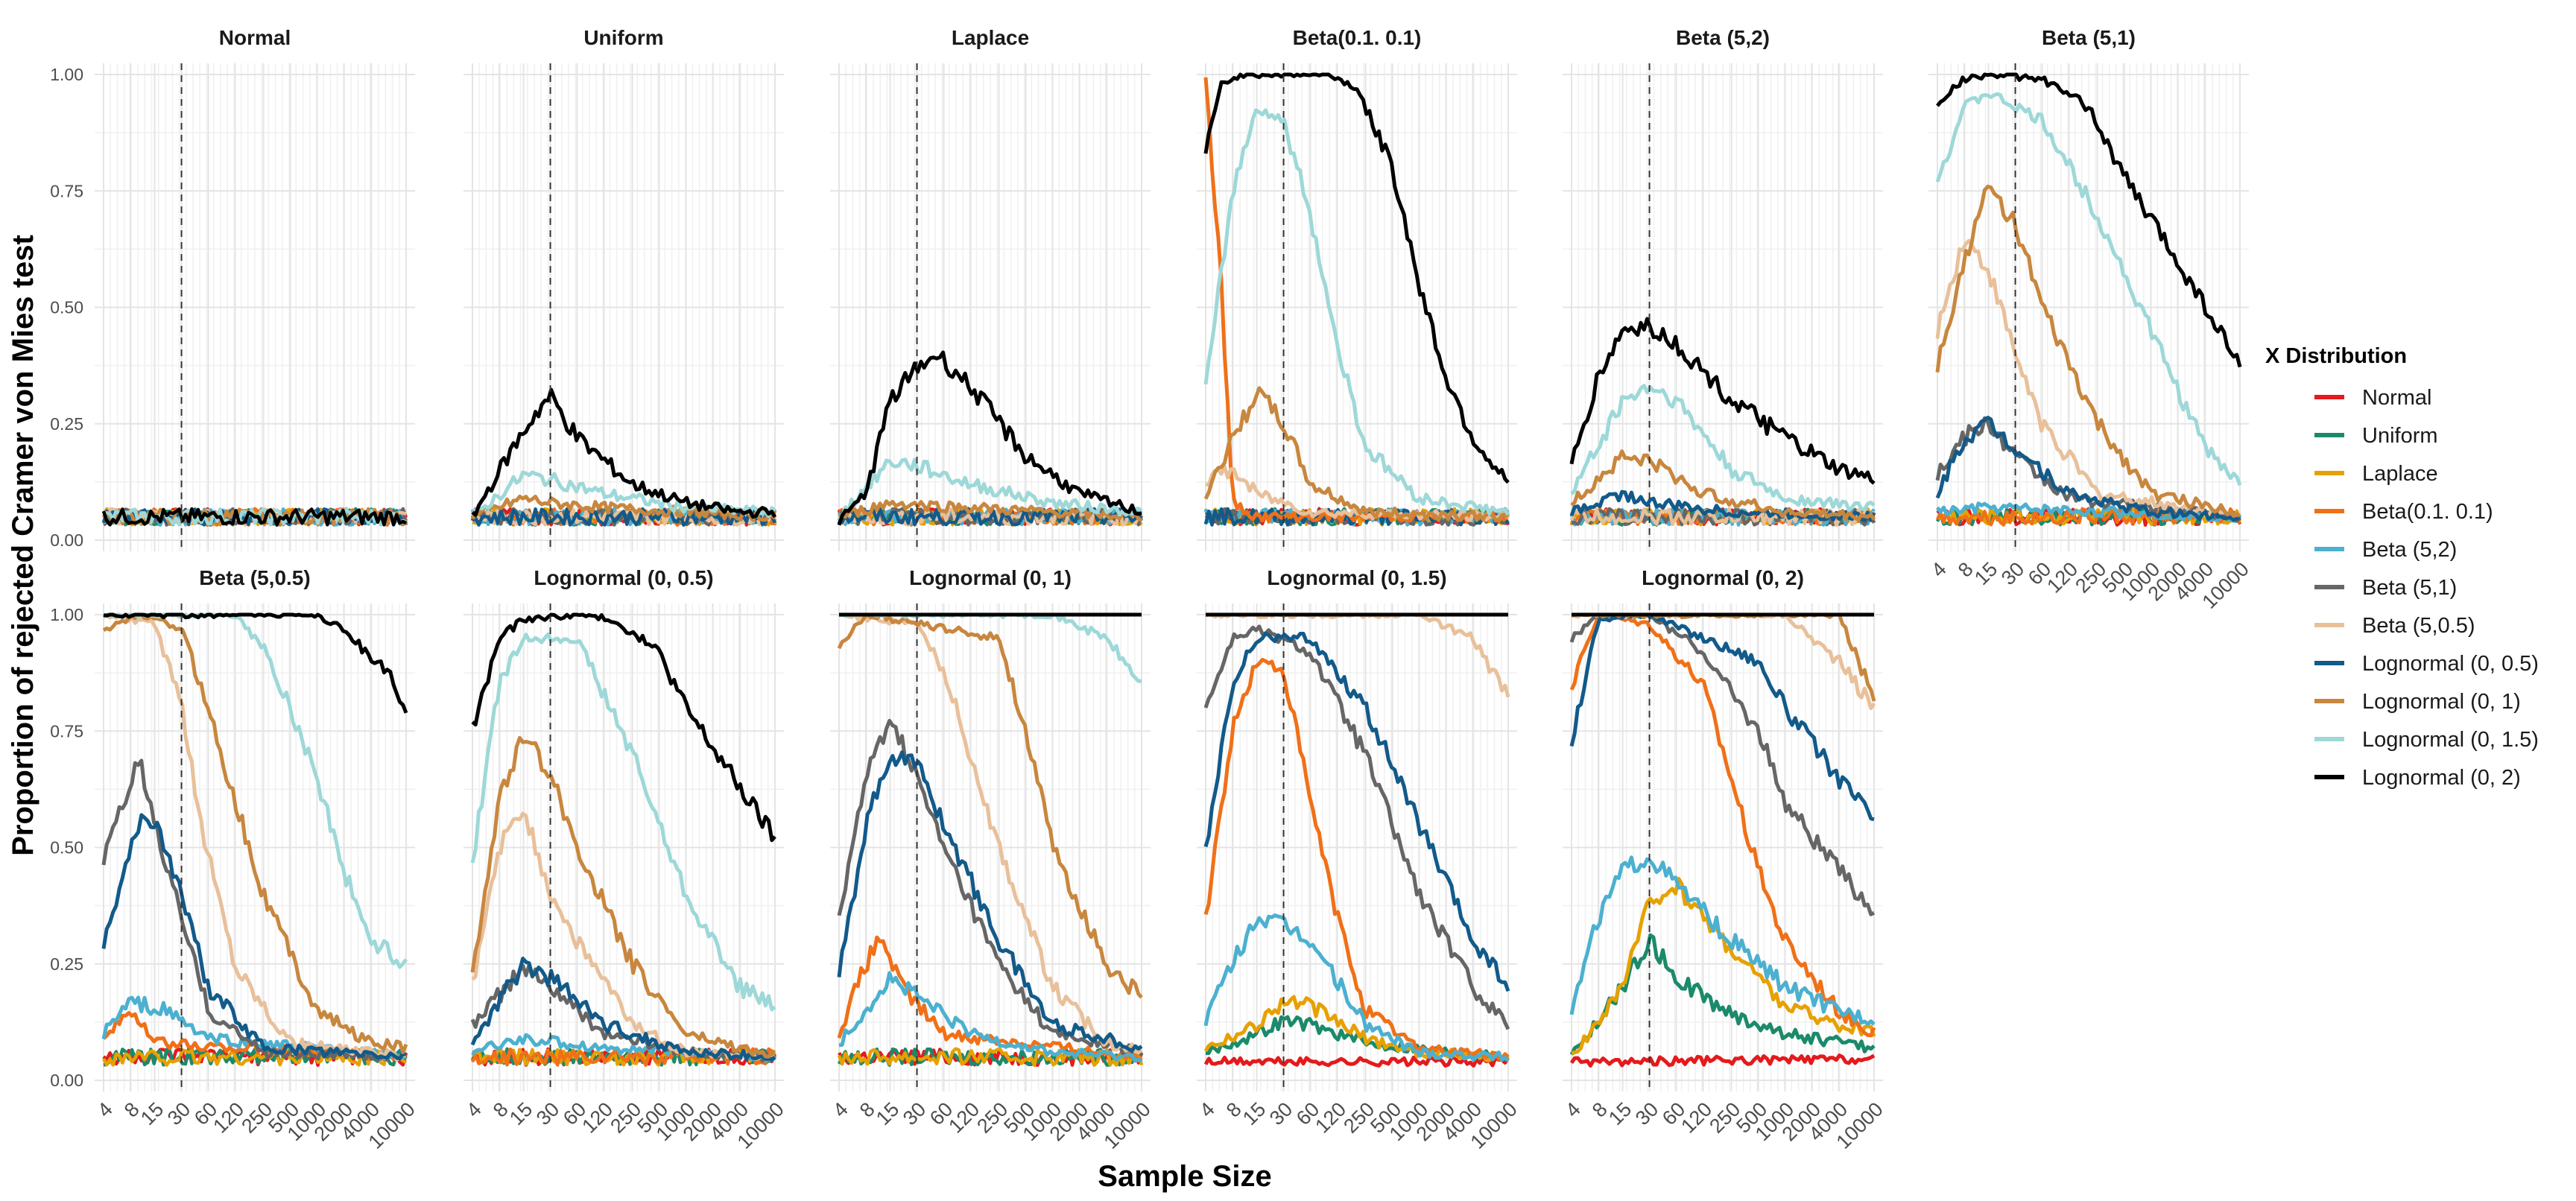  I want to click on legend-item: Laplace, so click(2376, 474).